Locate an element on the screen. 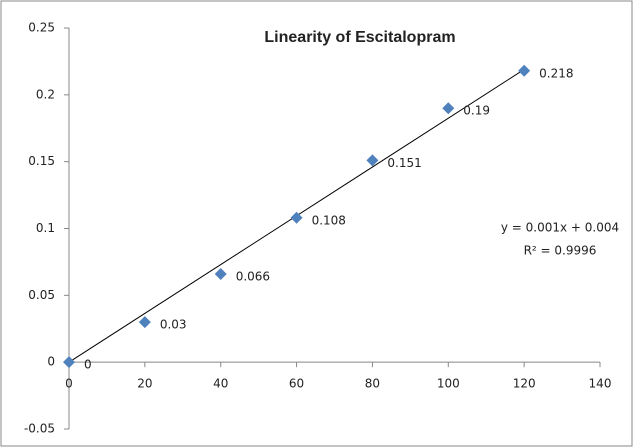 The image size is (633, 447). x-tick-label: 60 is located at coordinates (296, 384).